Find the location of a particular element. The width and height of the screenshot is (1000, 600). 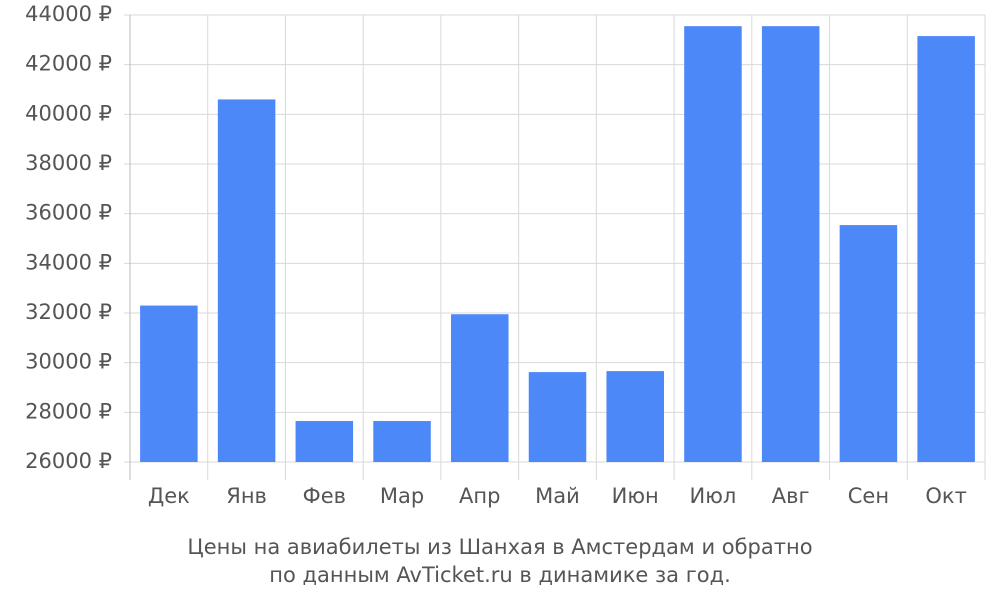

x-tick-label: Янв is located at coordinates (246, 496).